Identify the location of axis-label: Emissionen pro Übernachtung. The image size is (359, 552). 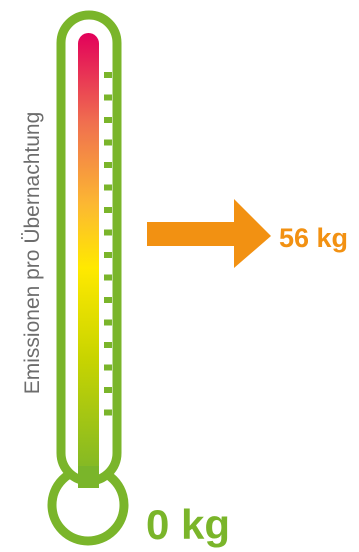
(32, 253).